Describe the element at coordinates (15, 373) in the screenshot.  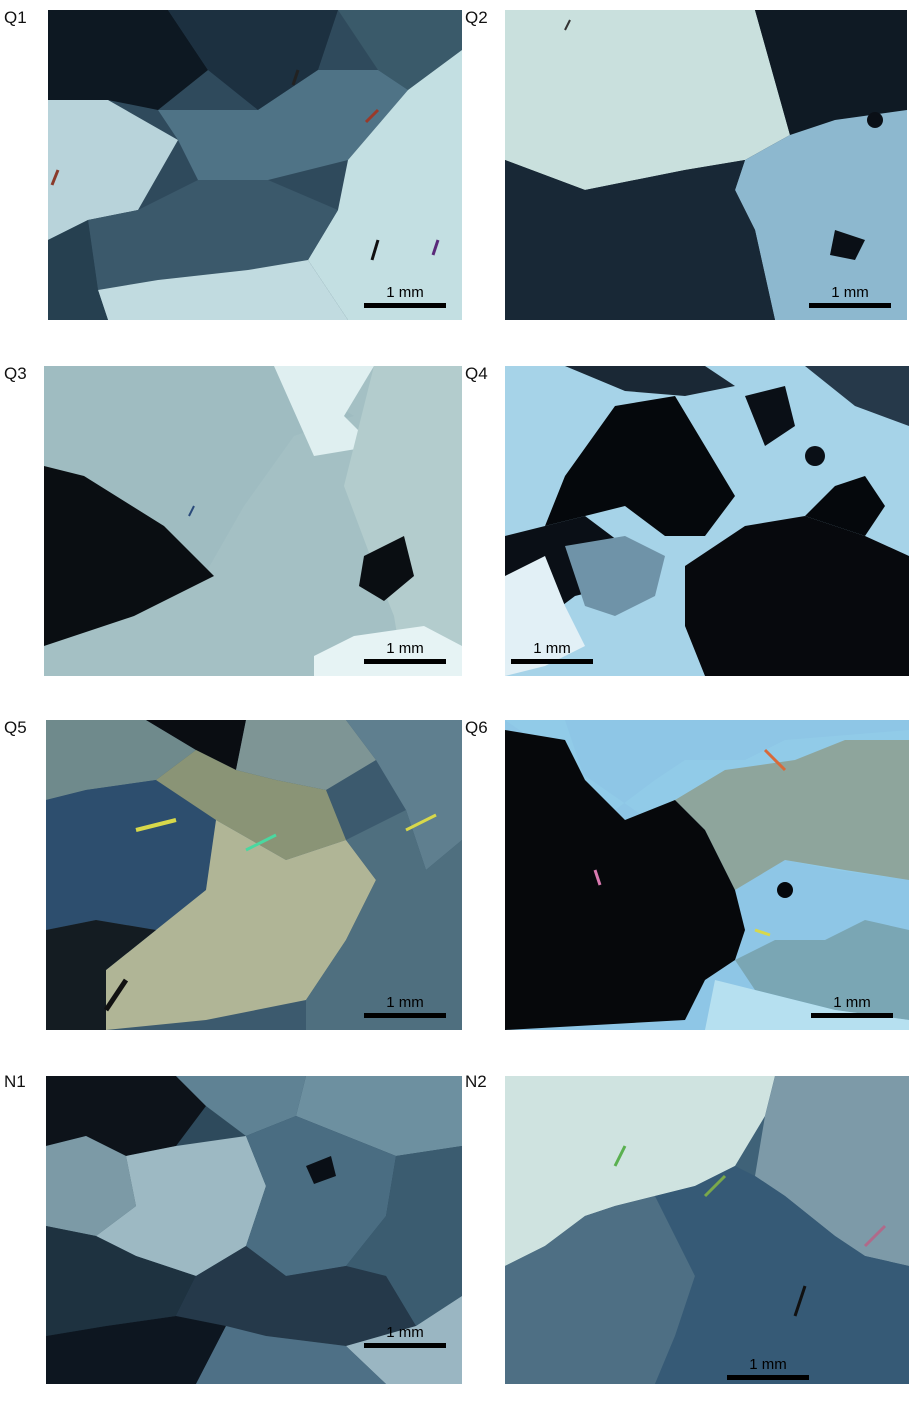
I see `panel-label: Q3` at that location.